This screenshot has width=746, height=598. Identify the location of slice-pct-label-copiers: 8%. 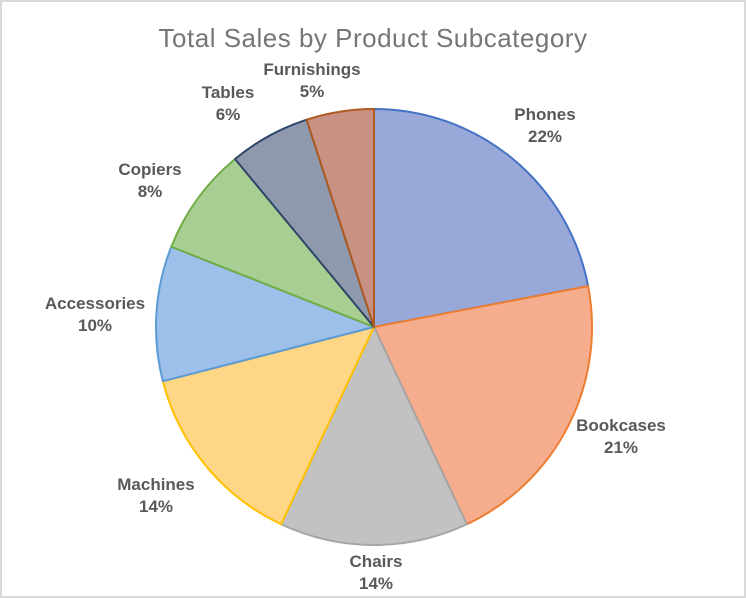
(150, 191).